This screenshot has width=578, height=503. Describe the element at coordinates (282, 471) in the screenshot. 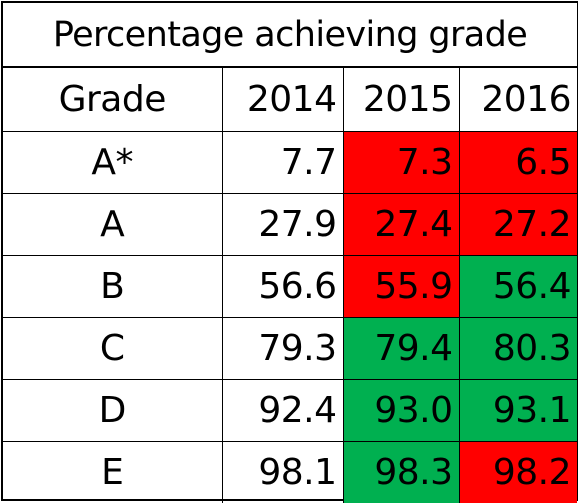

I see `value-cell: 98.1` at that location.